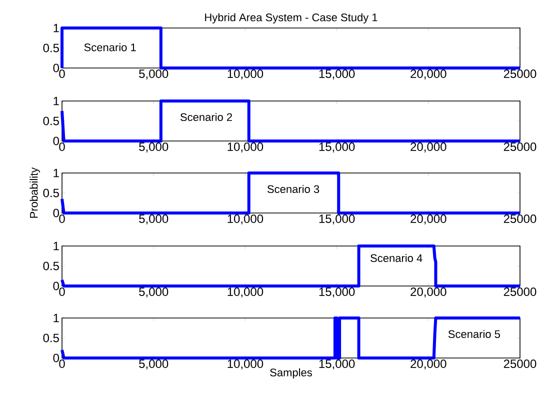 The height and width of the screenshot is (401, 544). What do you see at coordinates (110, 47) in the screenshot?
I see `annotation: Scenario 1` at bounding box center [110, 47].